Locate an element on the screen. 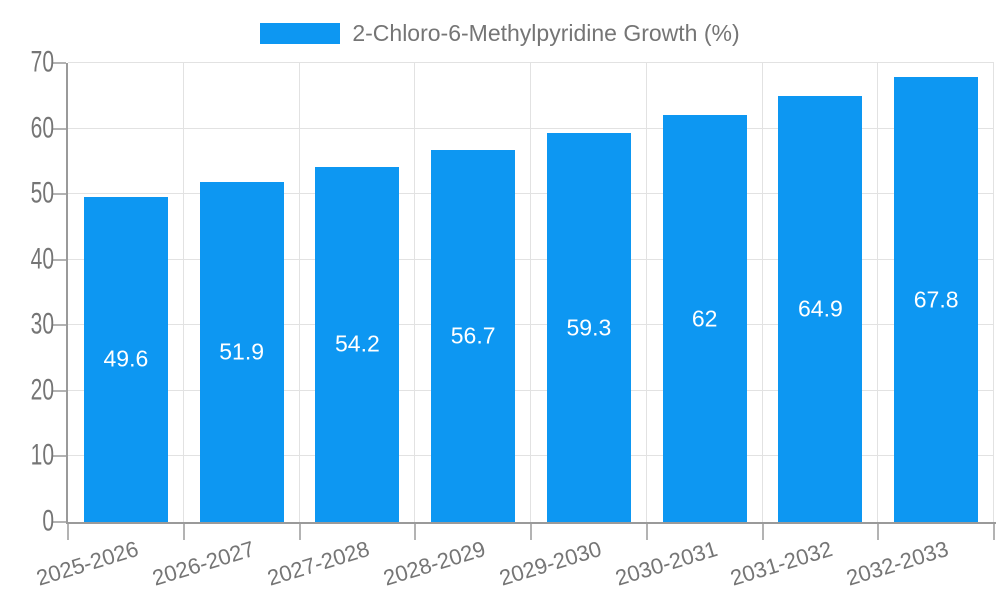  x-axis-label: 2032-2033 is located at coordinates (897, 563).